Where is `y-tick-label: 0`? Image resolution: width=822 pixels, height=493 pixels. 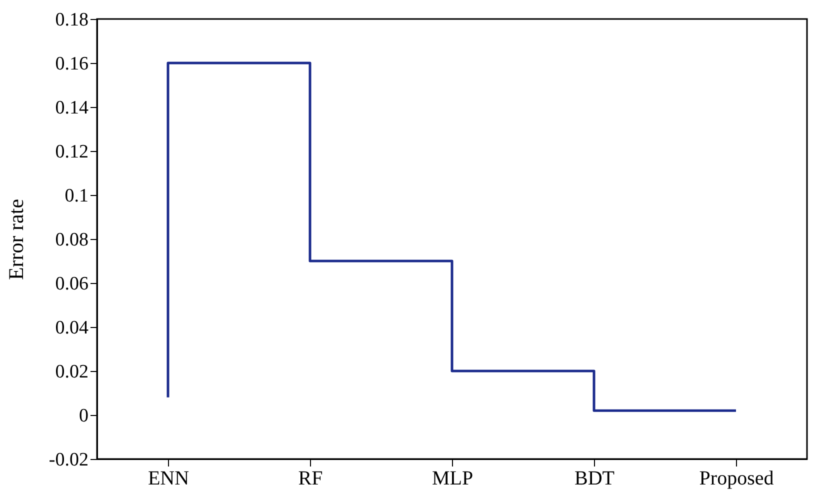 y-tick-label: 0 is located at coordinates (83, 416).